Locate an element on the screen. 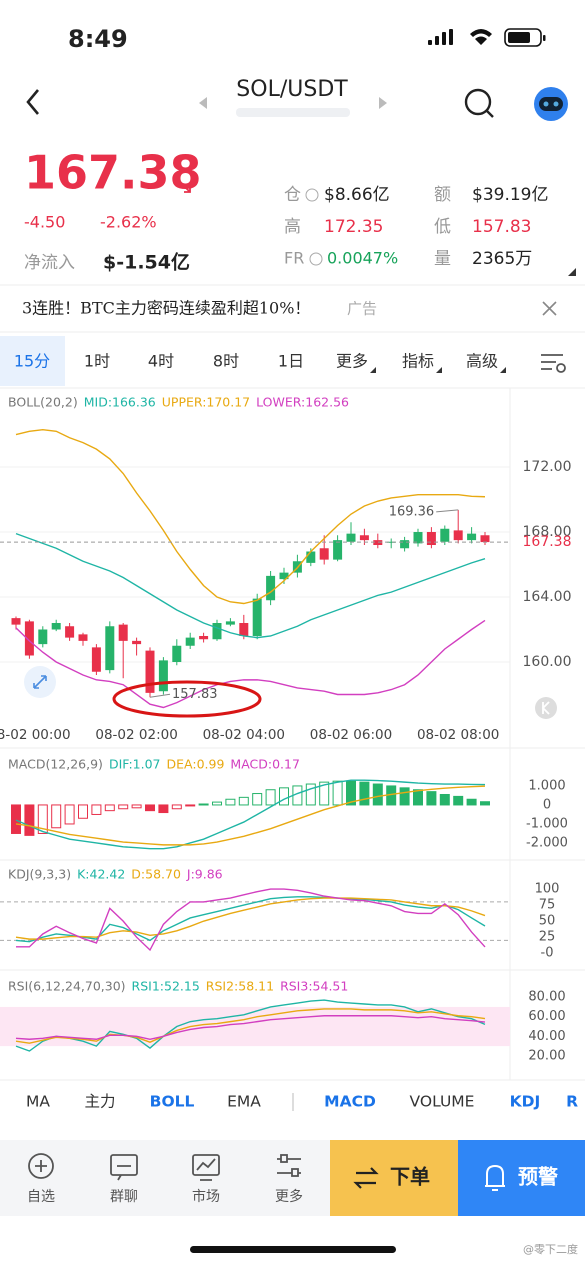 This screenshot has width=585, height=1266. tab-label: 市场 is located at coordinates (206, 1196).